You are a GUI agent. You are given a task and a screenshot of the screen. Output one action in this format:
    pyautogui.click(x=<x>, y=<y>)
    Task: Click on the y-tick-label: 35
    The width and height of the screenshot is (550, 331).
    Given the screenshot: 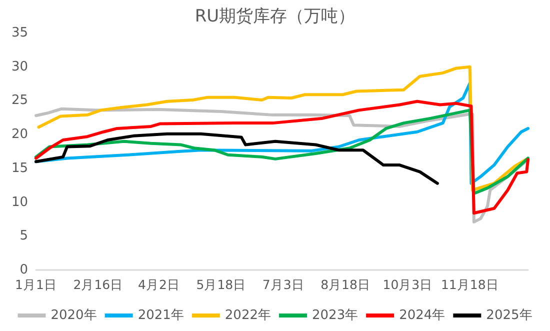 What is the action you would take?
    pyautogui.click(x=19, y=33)
    